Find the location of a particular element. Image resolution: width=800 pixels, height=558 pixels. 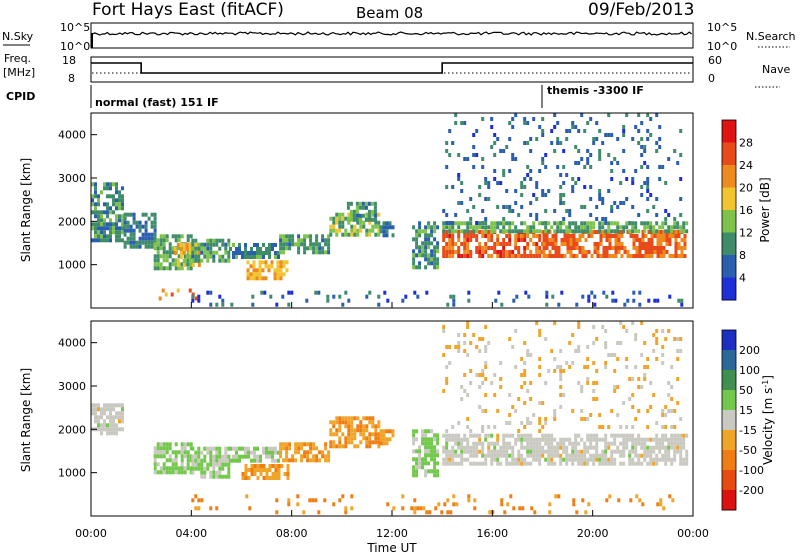

station-title: Fort Hays East (fitACF) is located at coordinates (188, 10).